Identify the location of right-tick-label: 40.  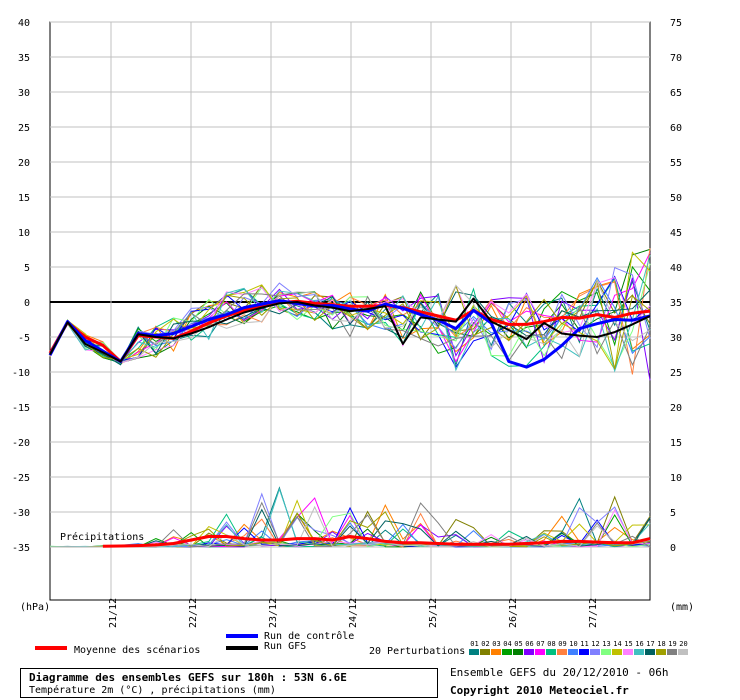
(676, 268).